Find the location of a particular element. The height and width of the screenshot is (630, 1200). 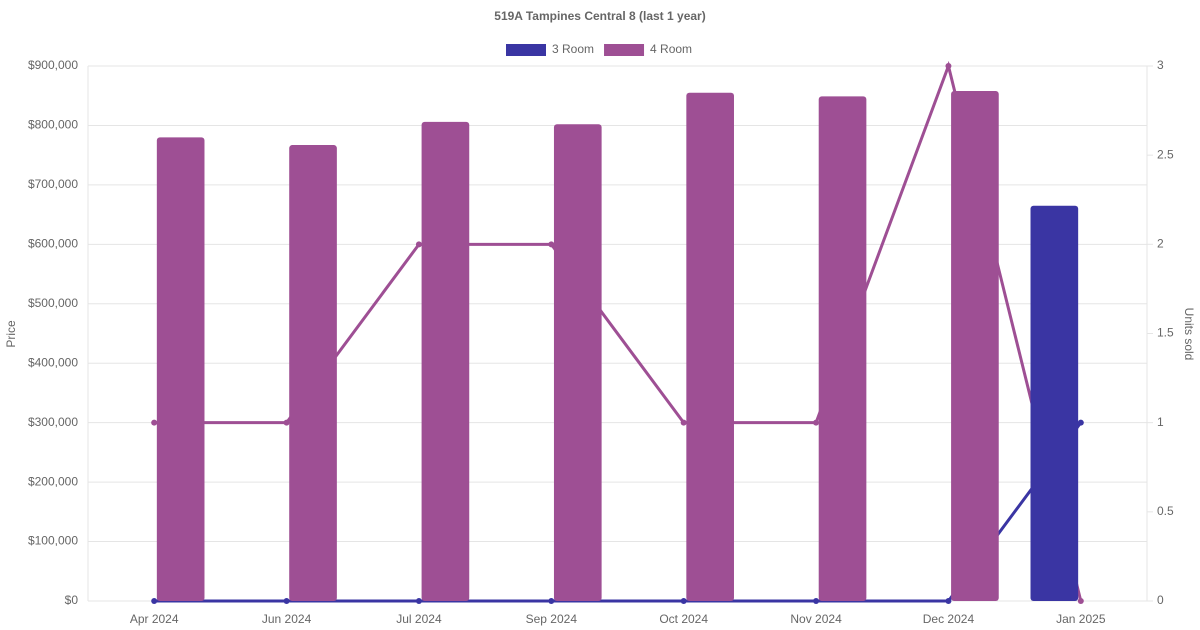

legend-label: 4 Room is located at coordinates (671, 49).